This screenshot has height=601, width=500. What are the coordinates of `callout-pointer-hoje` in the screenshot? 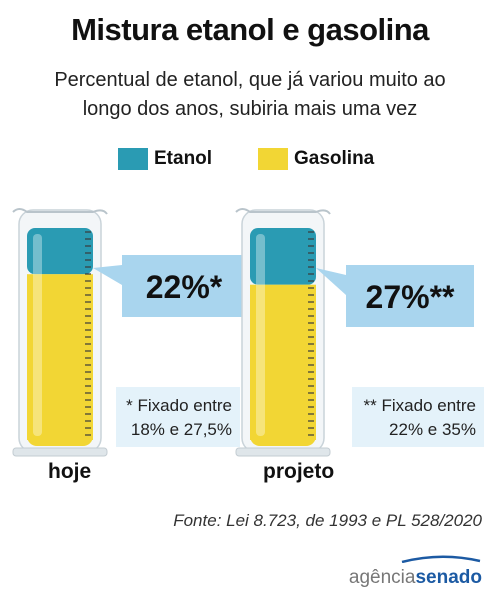 It's located at (107, 275).